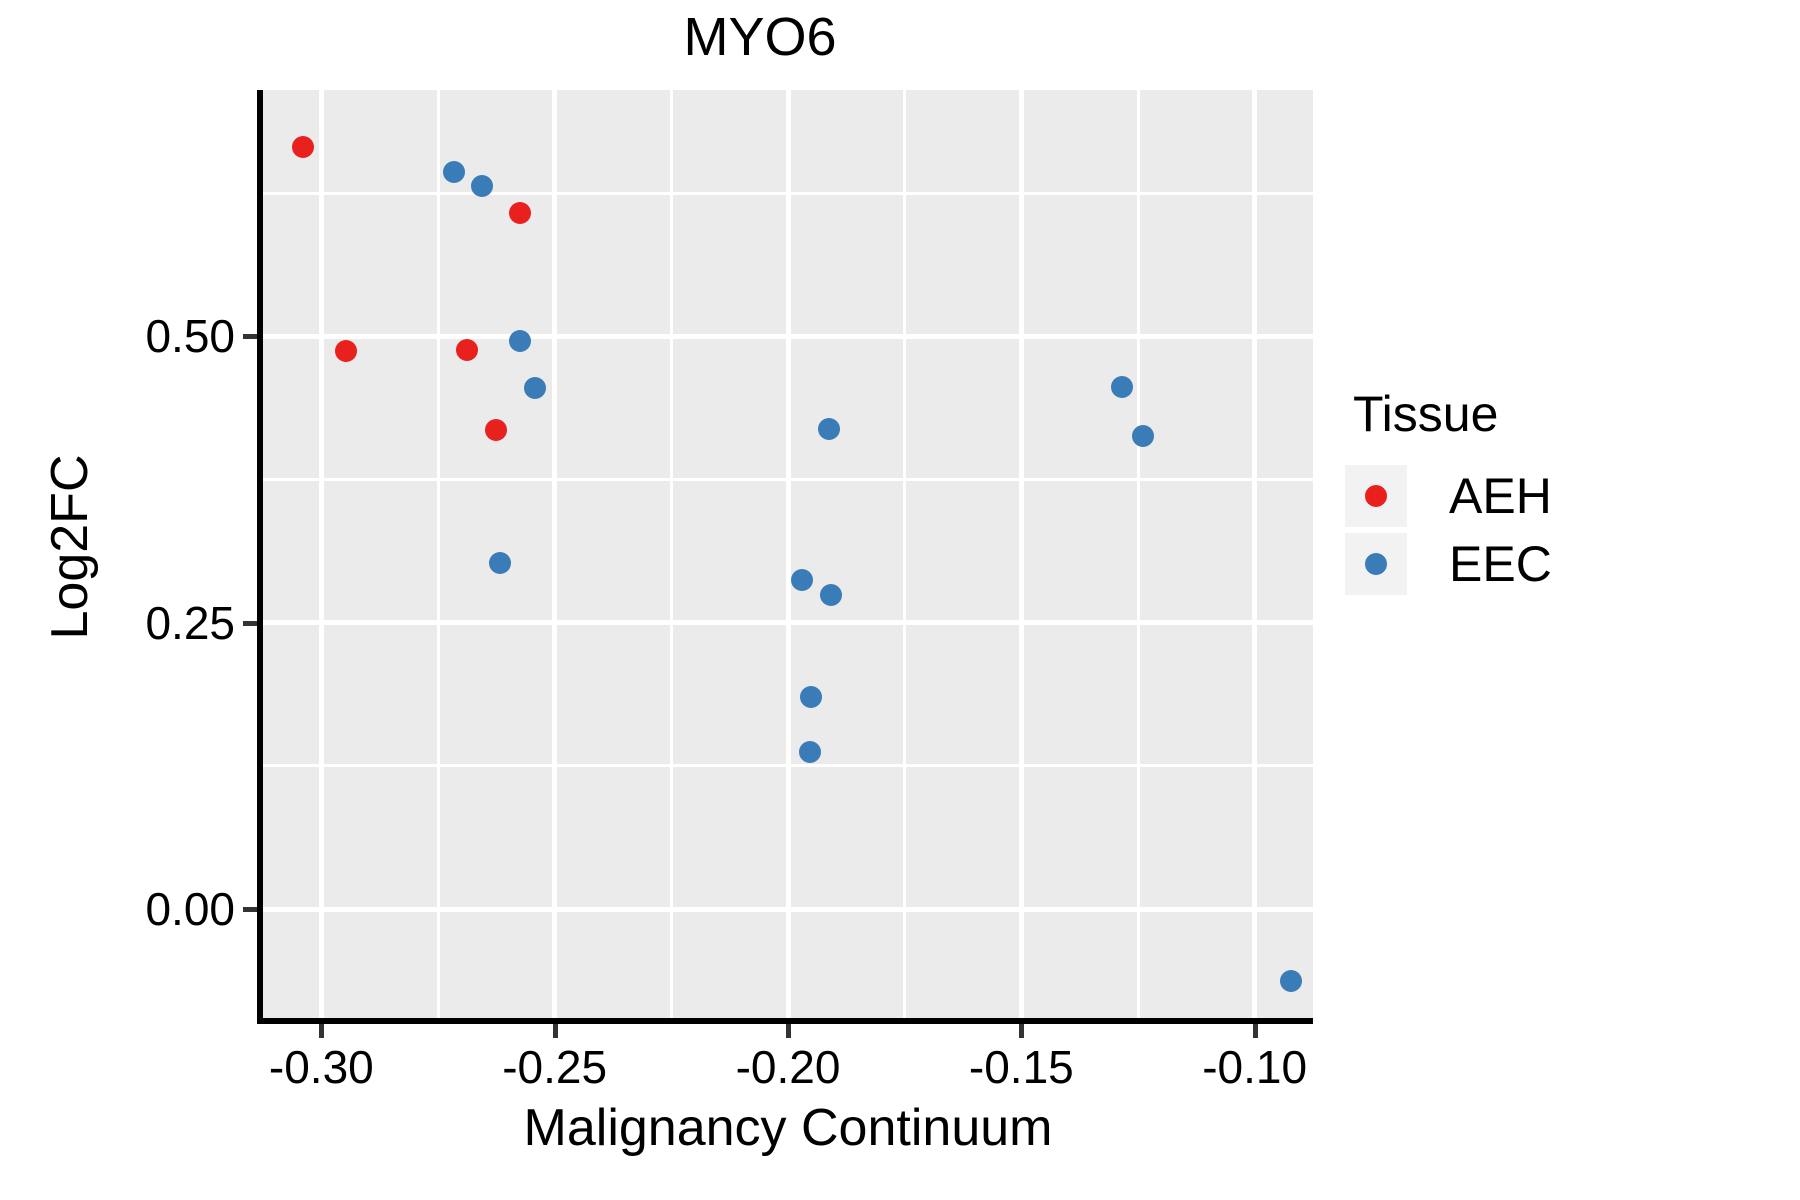 The height and width of the screenshot is (1200, 1800). What do you see at coordinates (1565, 496) in the screenshot?
I see `legend-item-aeh: AEH` at bounding box center [1565, 496].